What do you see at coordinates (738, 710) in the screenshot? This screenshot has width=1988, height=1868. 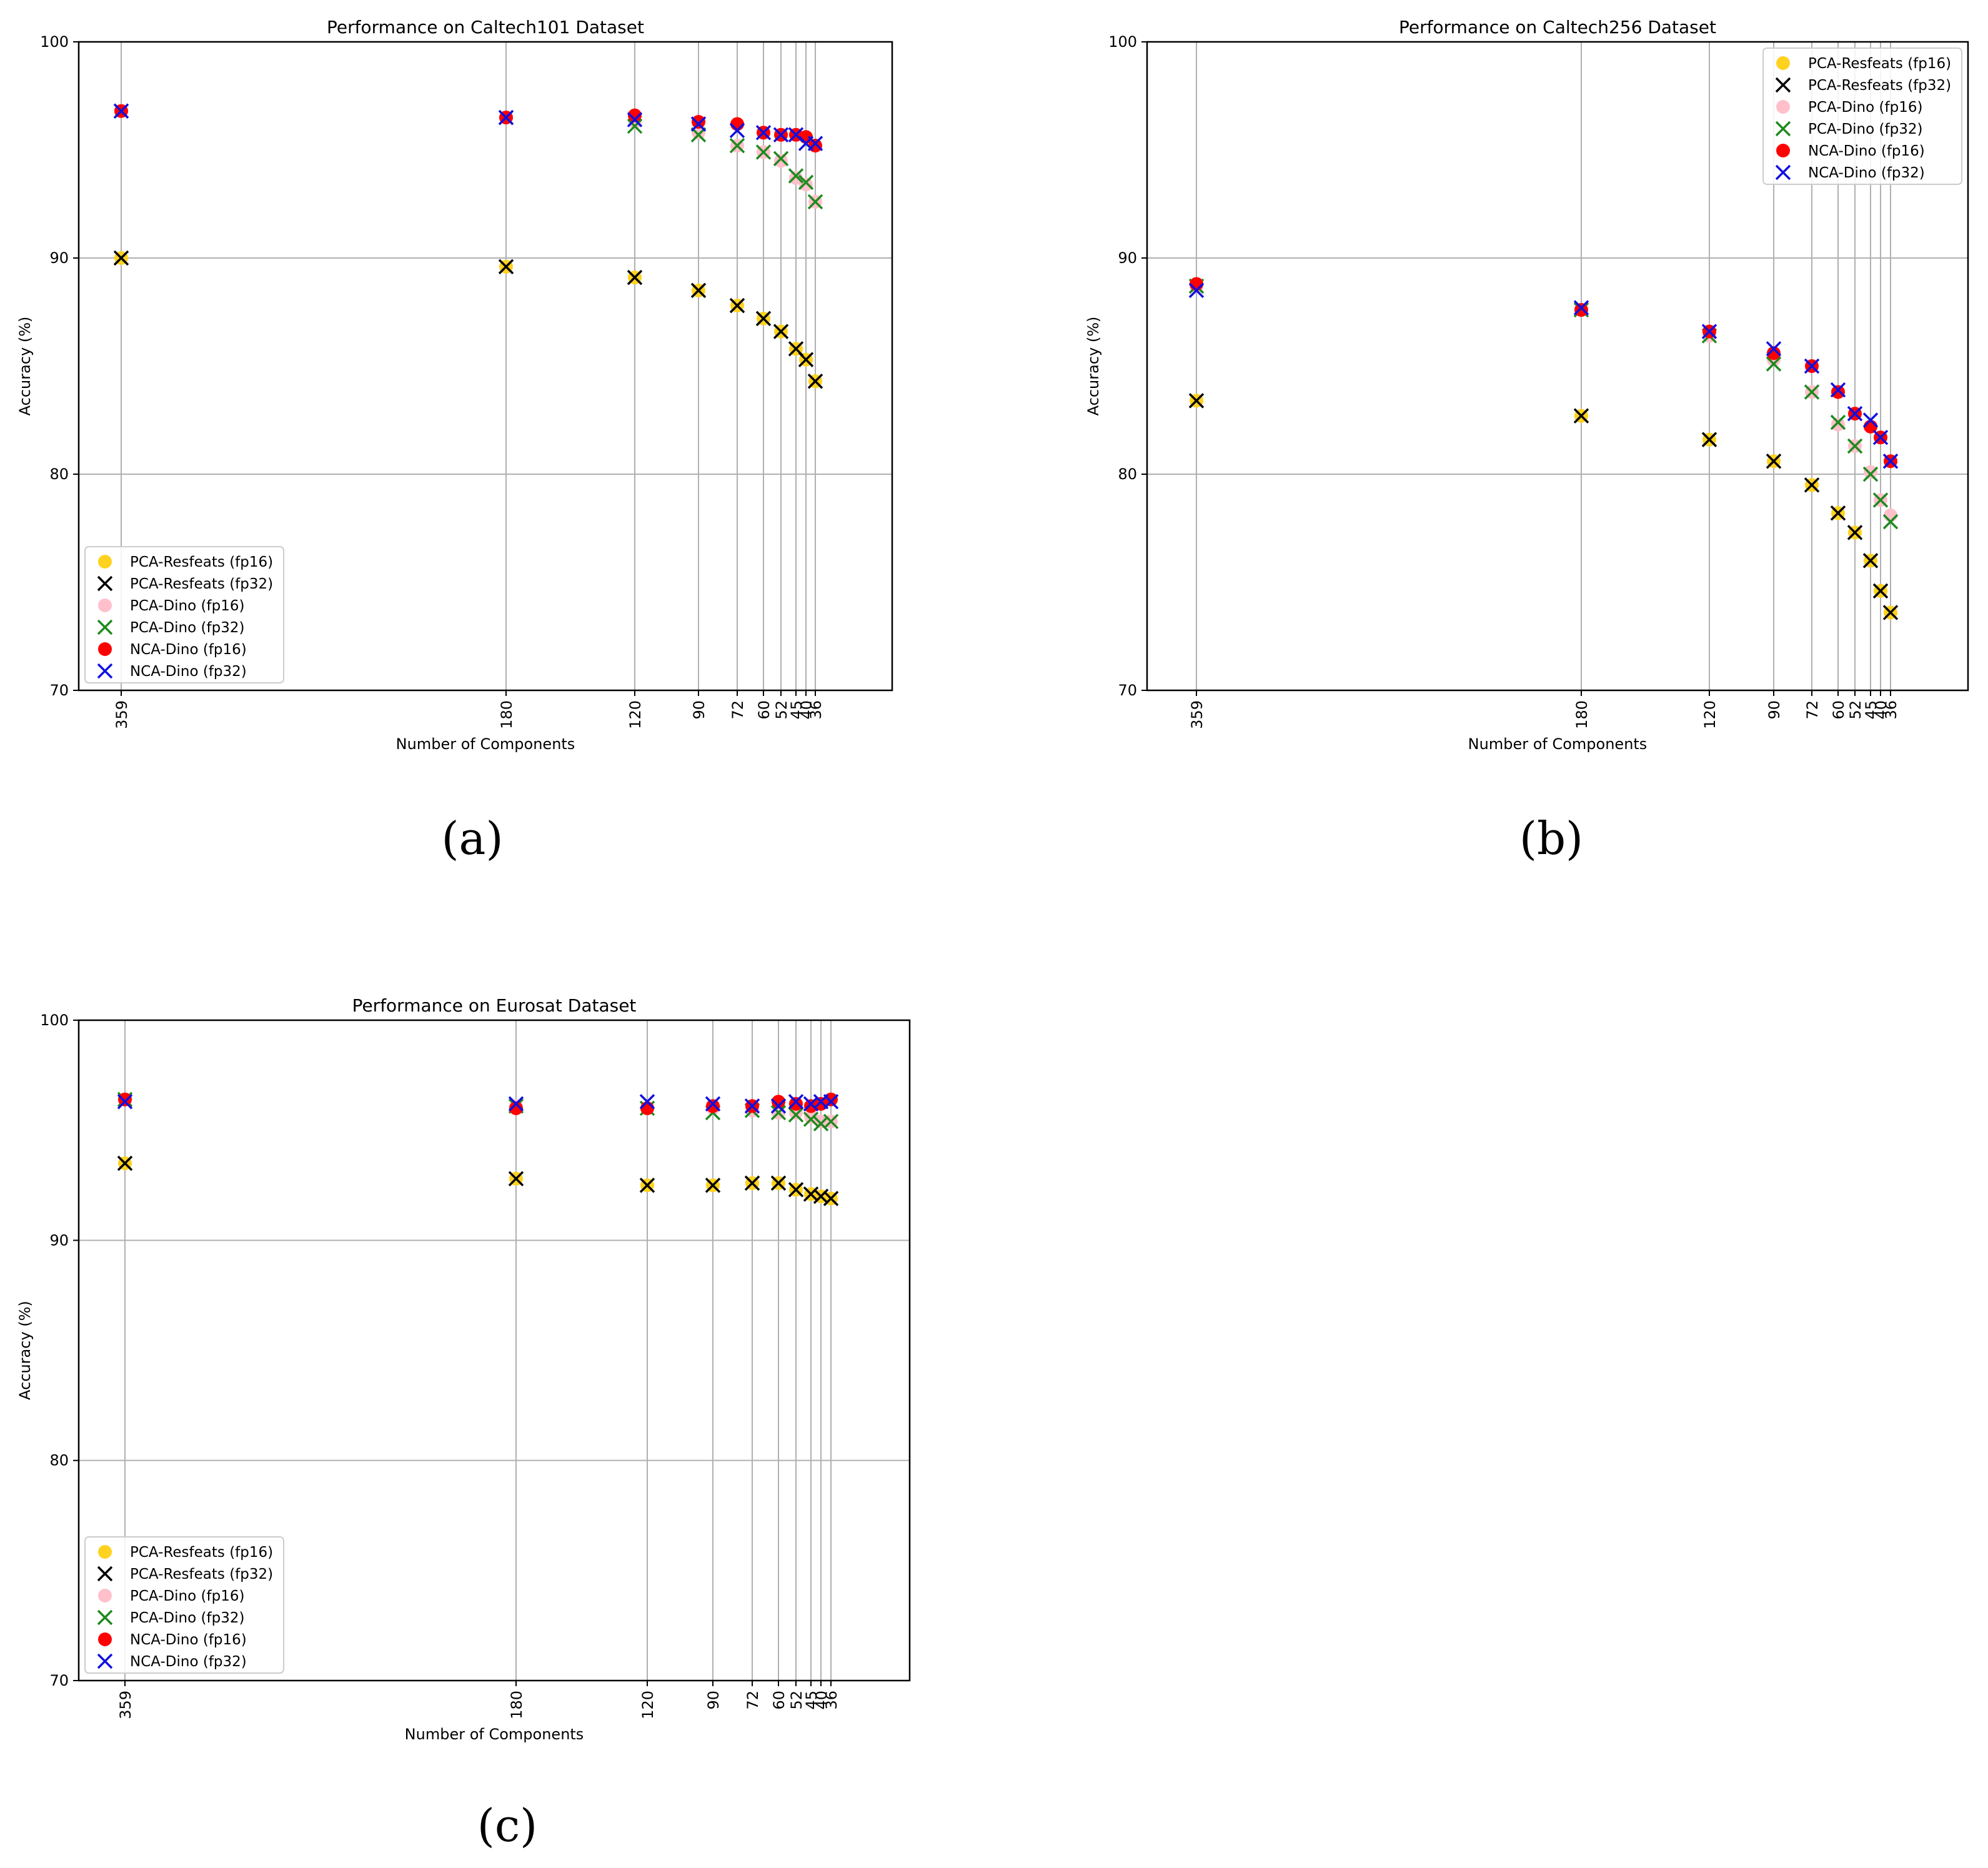 I see `x-tick-label: 72` at bounding box center [738, 710].